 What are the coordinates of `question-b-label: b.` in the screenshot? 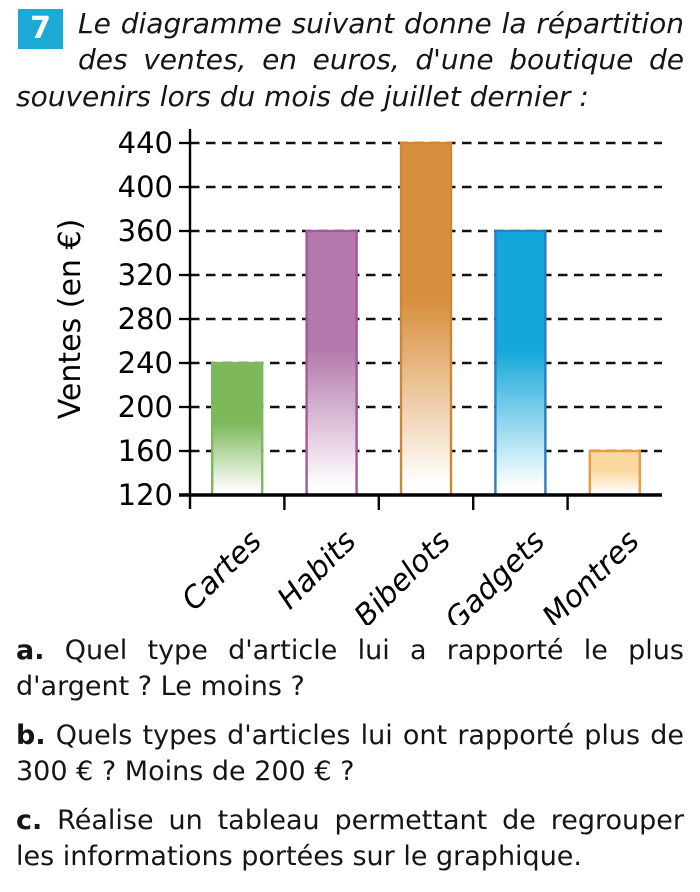 It's located at (31, 735).